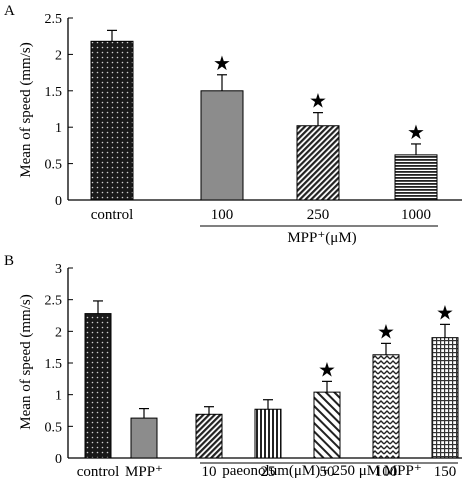 The width and height of the screenshot is (472, 484). Describe the element at coordinates (268, 472) in the screenshot. I see `x-tick-label: 25` at that location.